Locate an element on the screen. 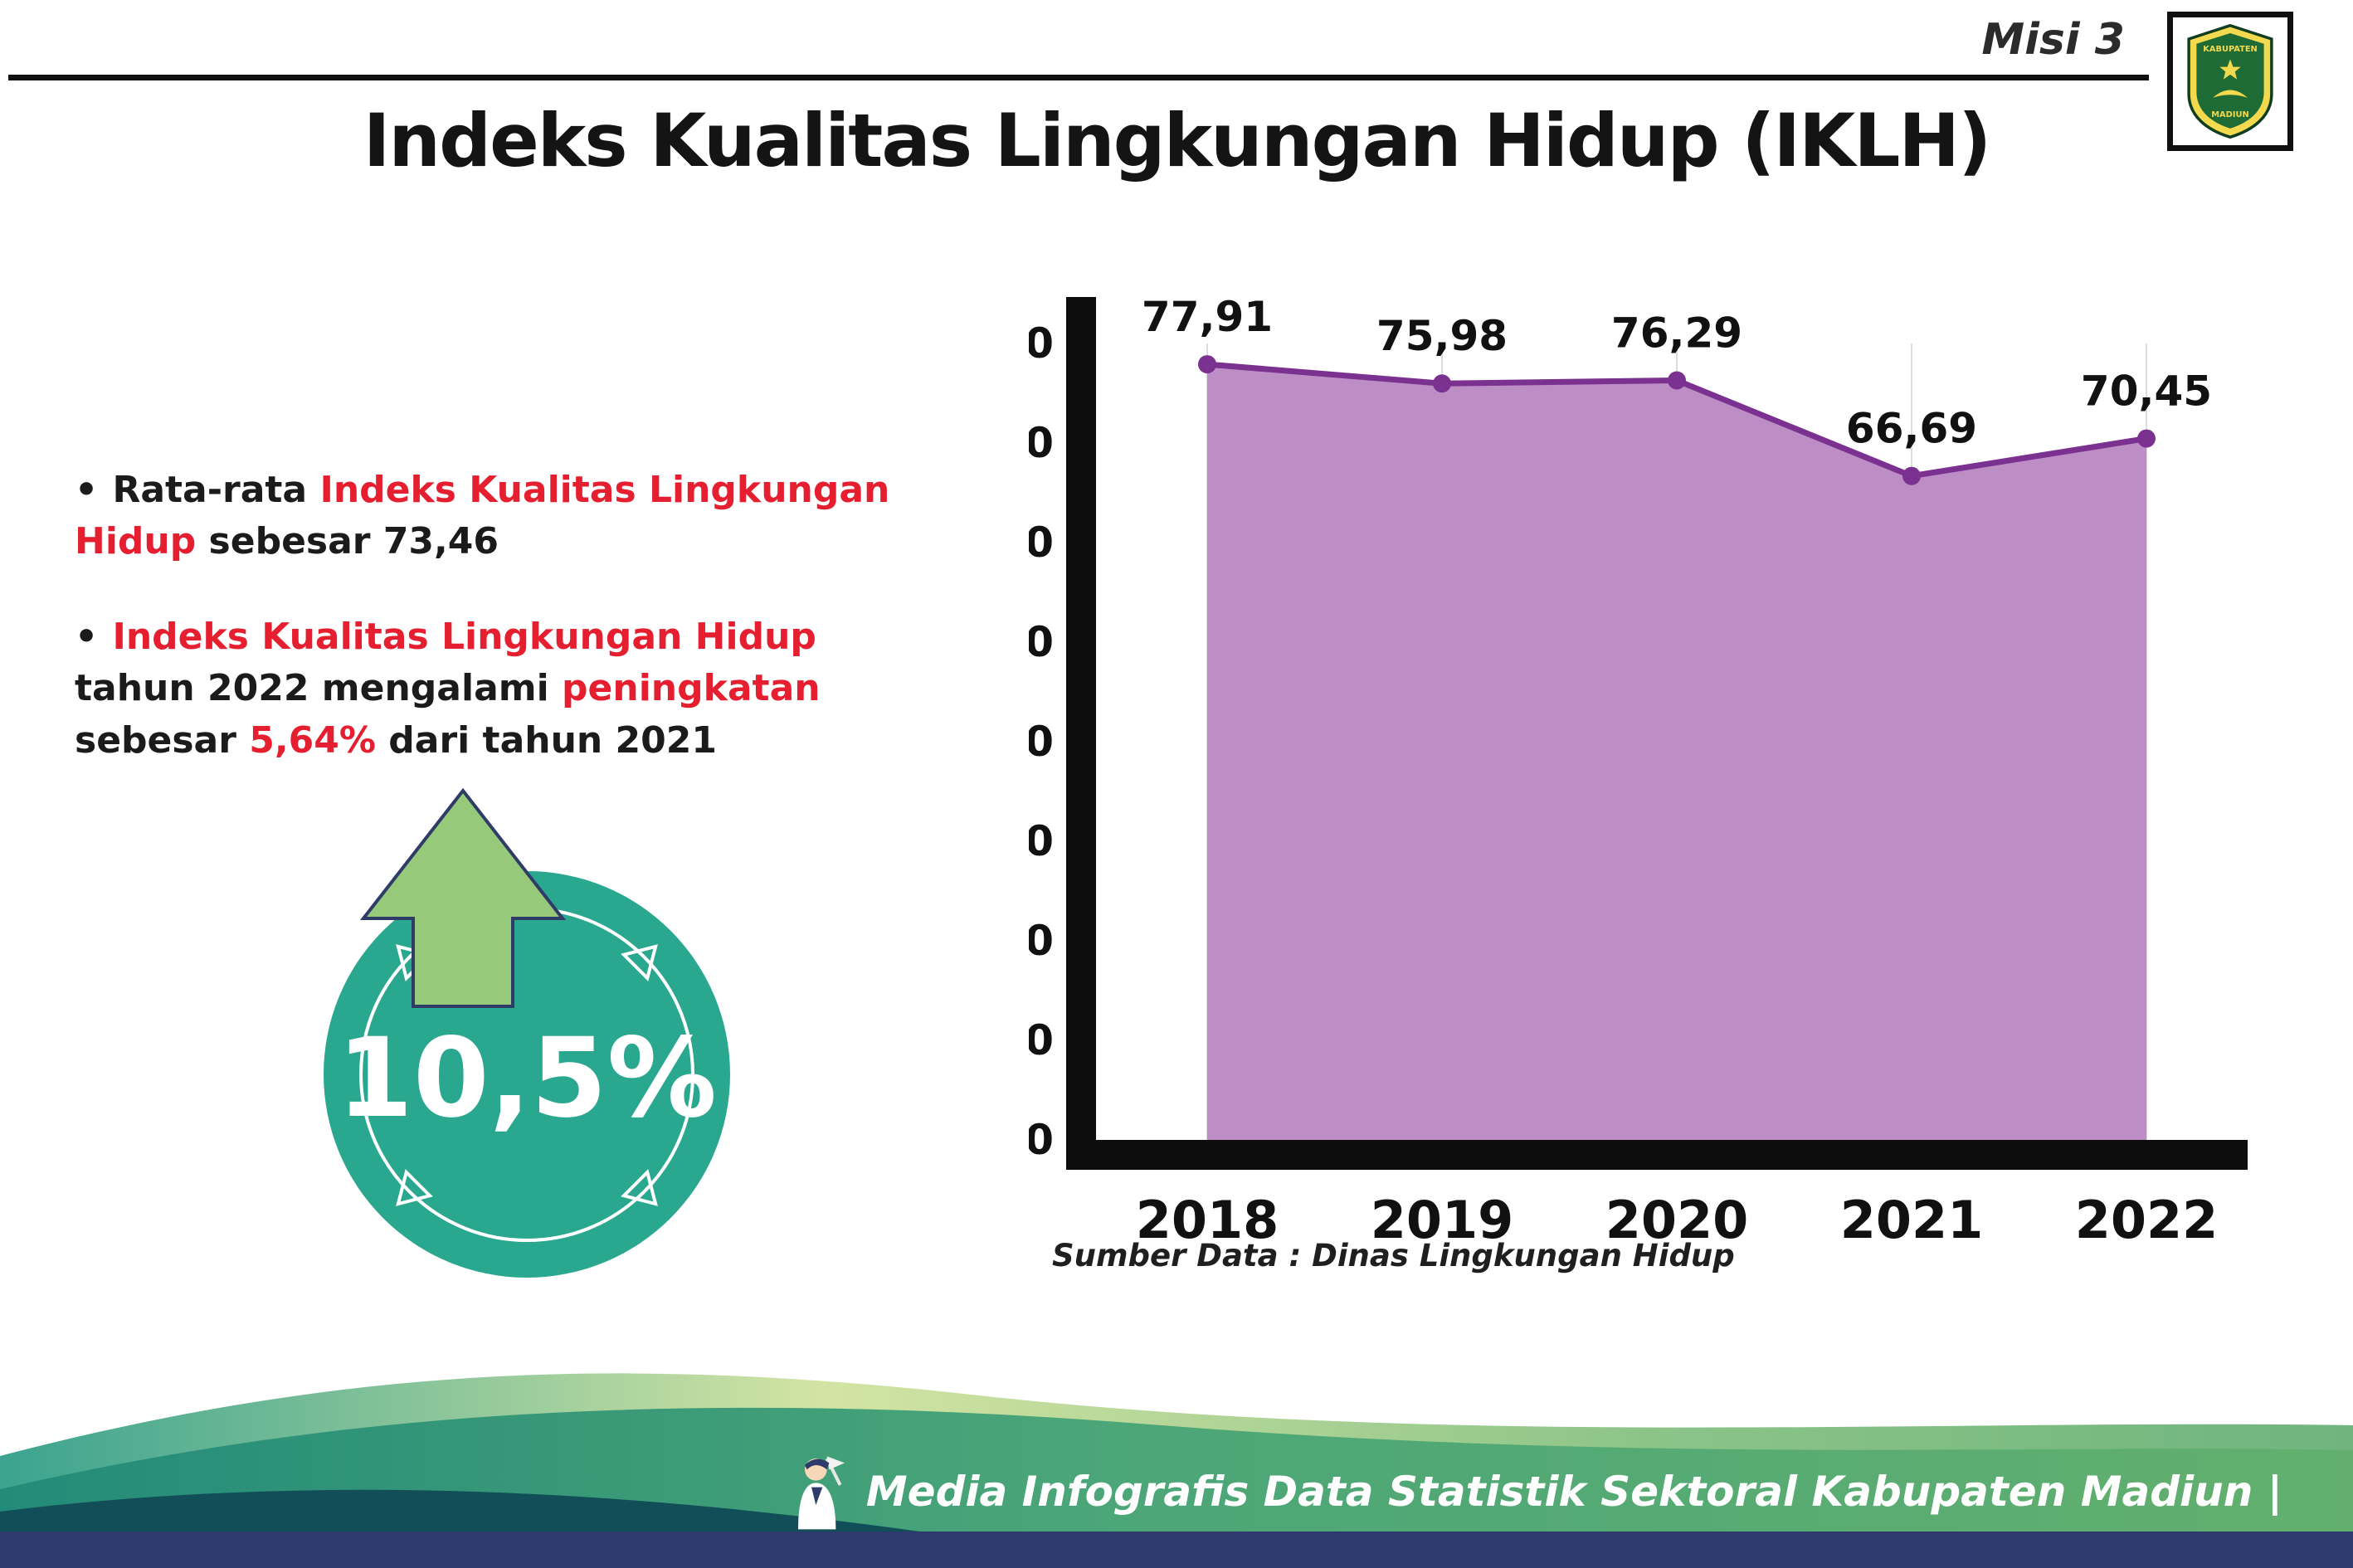  badge-value: 10,5% is located at coordinates (527, 1078).